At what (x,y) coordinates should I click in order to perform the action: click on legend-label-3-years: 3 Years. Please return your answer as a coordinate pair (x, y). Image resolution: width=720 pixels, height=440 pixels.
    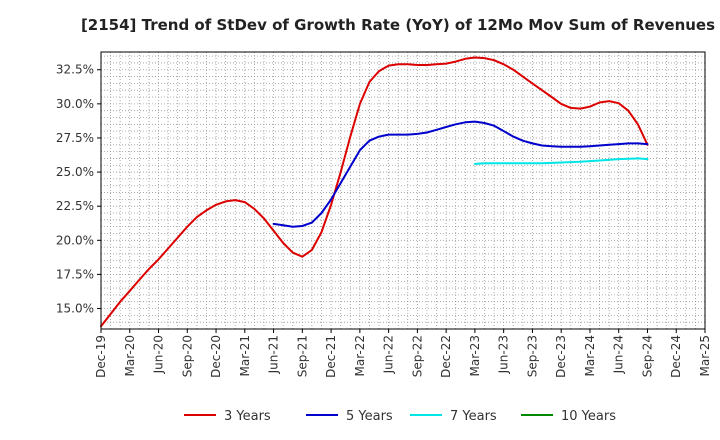
    Looking at the image, I should click on (247, 416).